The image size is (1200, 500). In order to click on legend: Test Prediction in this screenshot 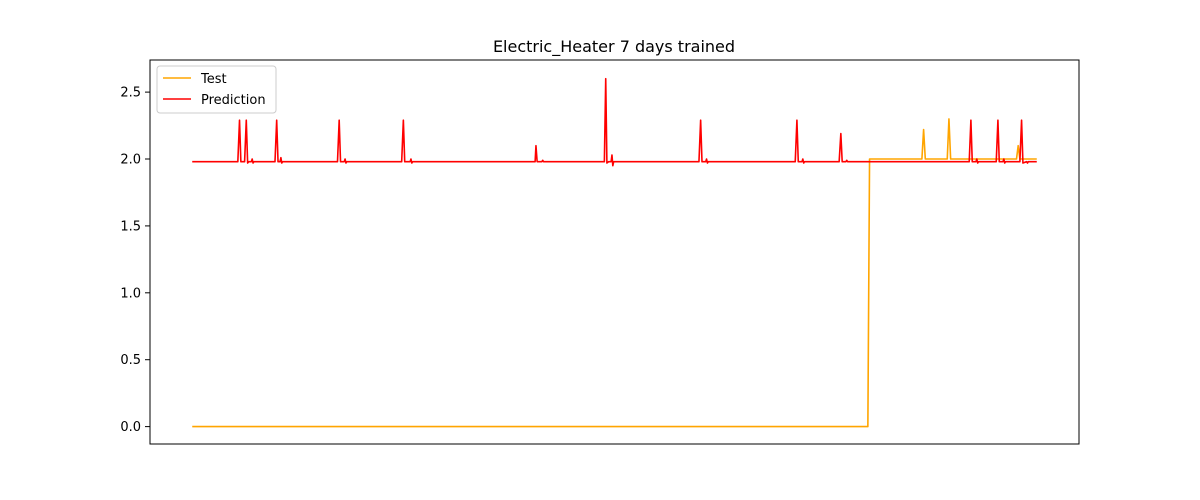, I will do `click(216, 89)`.